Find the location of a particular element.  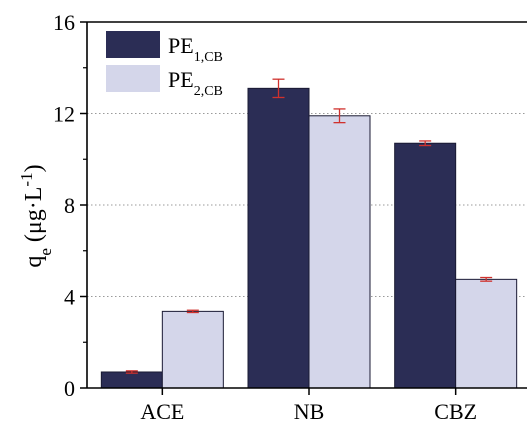

y-axis-label-q-sub: e is located at coordinates (45, 252).